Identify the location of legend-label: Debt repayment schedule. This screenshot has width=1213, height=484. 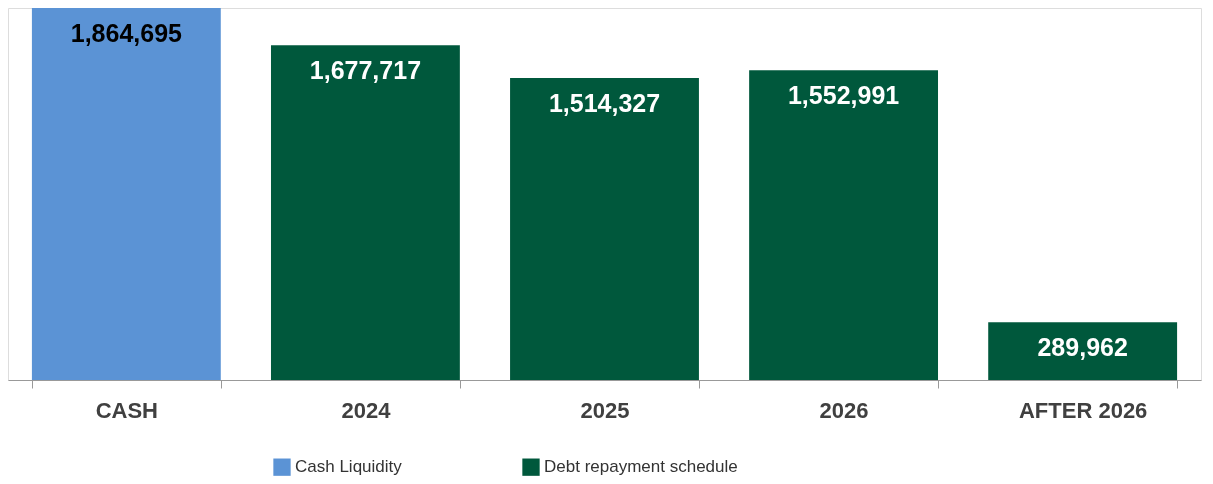
(641, 467).